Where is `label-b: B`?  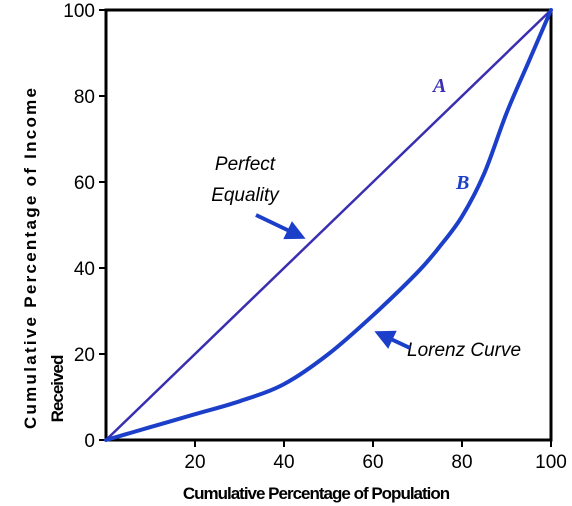
label-b: B is located at coordinates (462, 183).